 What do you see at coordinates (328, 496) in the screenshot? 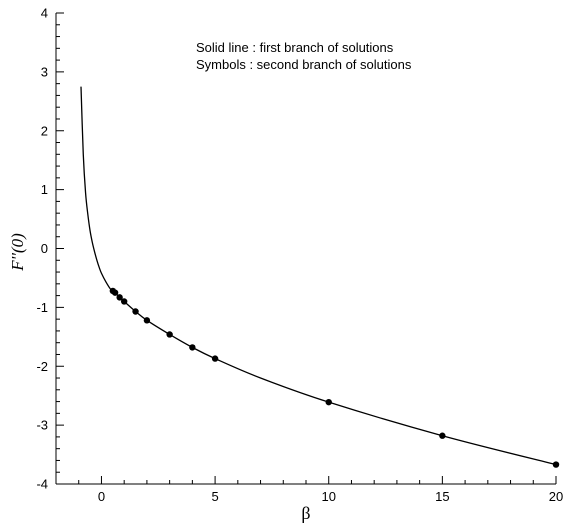
I see `x-tick-label: 10` at bounding box center [328, 496].